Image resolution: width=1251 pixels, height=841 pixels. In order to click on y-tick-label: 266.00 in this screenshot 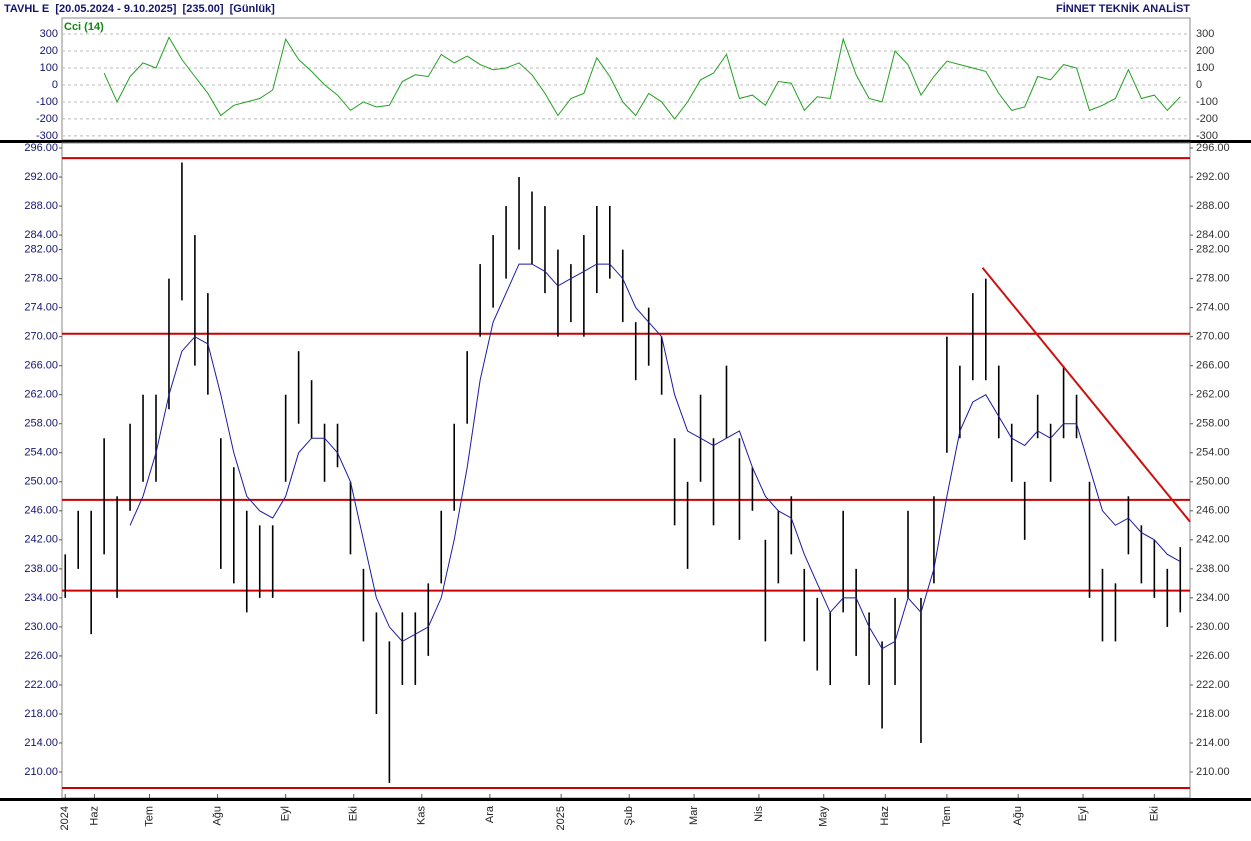, I will do `click(41, 366)`.